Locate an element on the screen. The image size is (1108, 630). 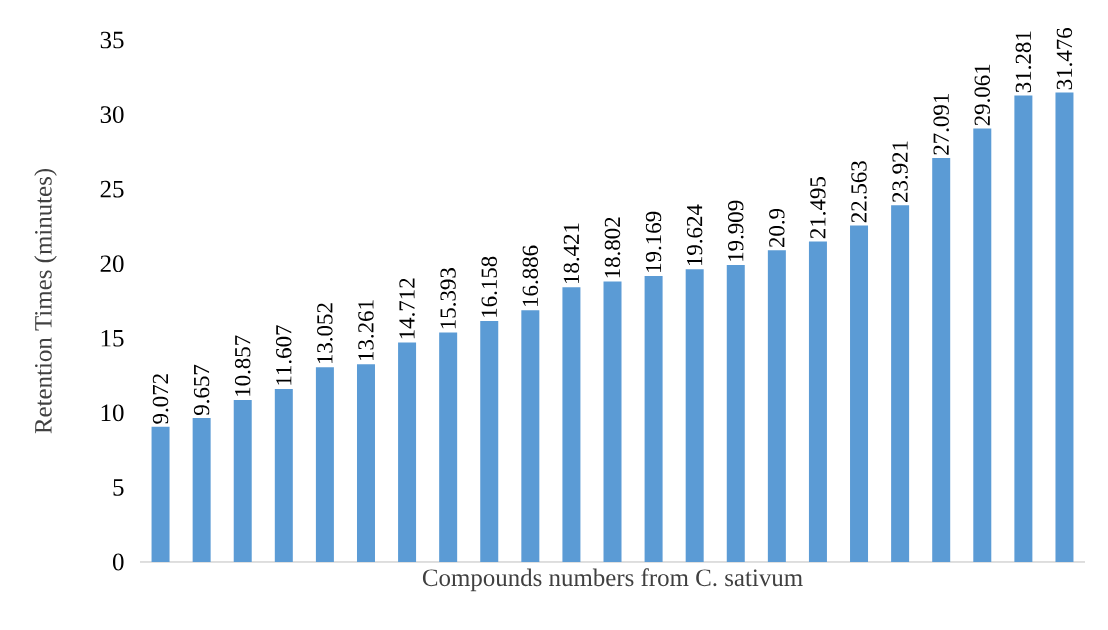
y-tick-label: 35 is located at coordinates (112, 40).